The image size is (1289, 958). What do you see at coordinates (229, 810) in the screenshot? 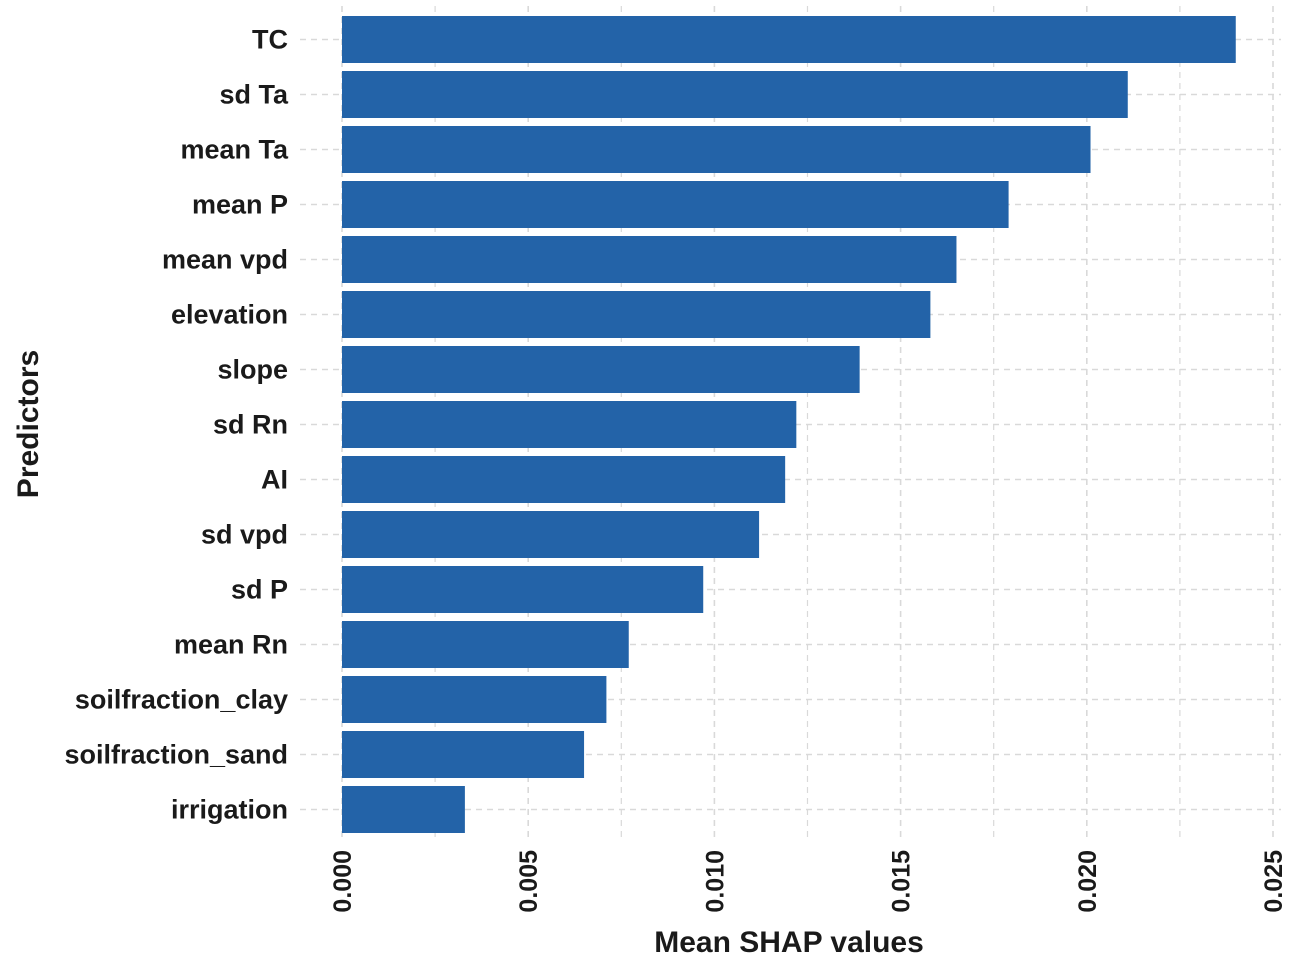
I see `category-label: irrigation` at bounding box center [229, 810].